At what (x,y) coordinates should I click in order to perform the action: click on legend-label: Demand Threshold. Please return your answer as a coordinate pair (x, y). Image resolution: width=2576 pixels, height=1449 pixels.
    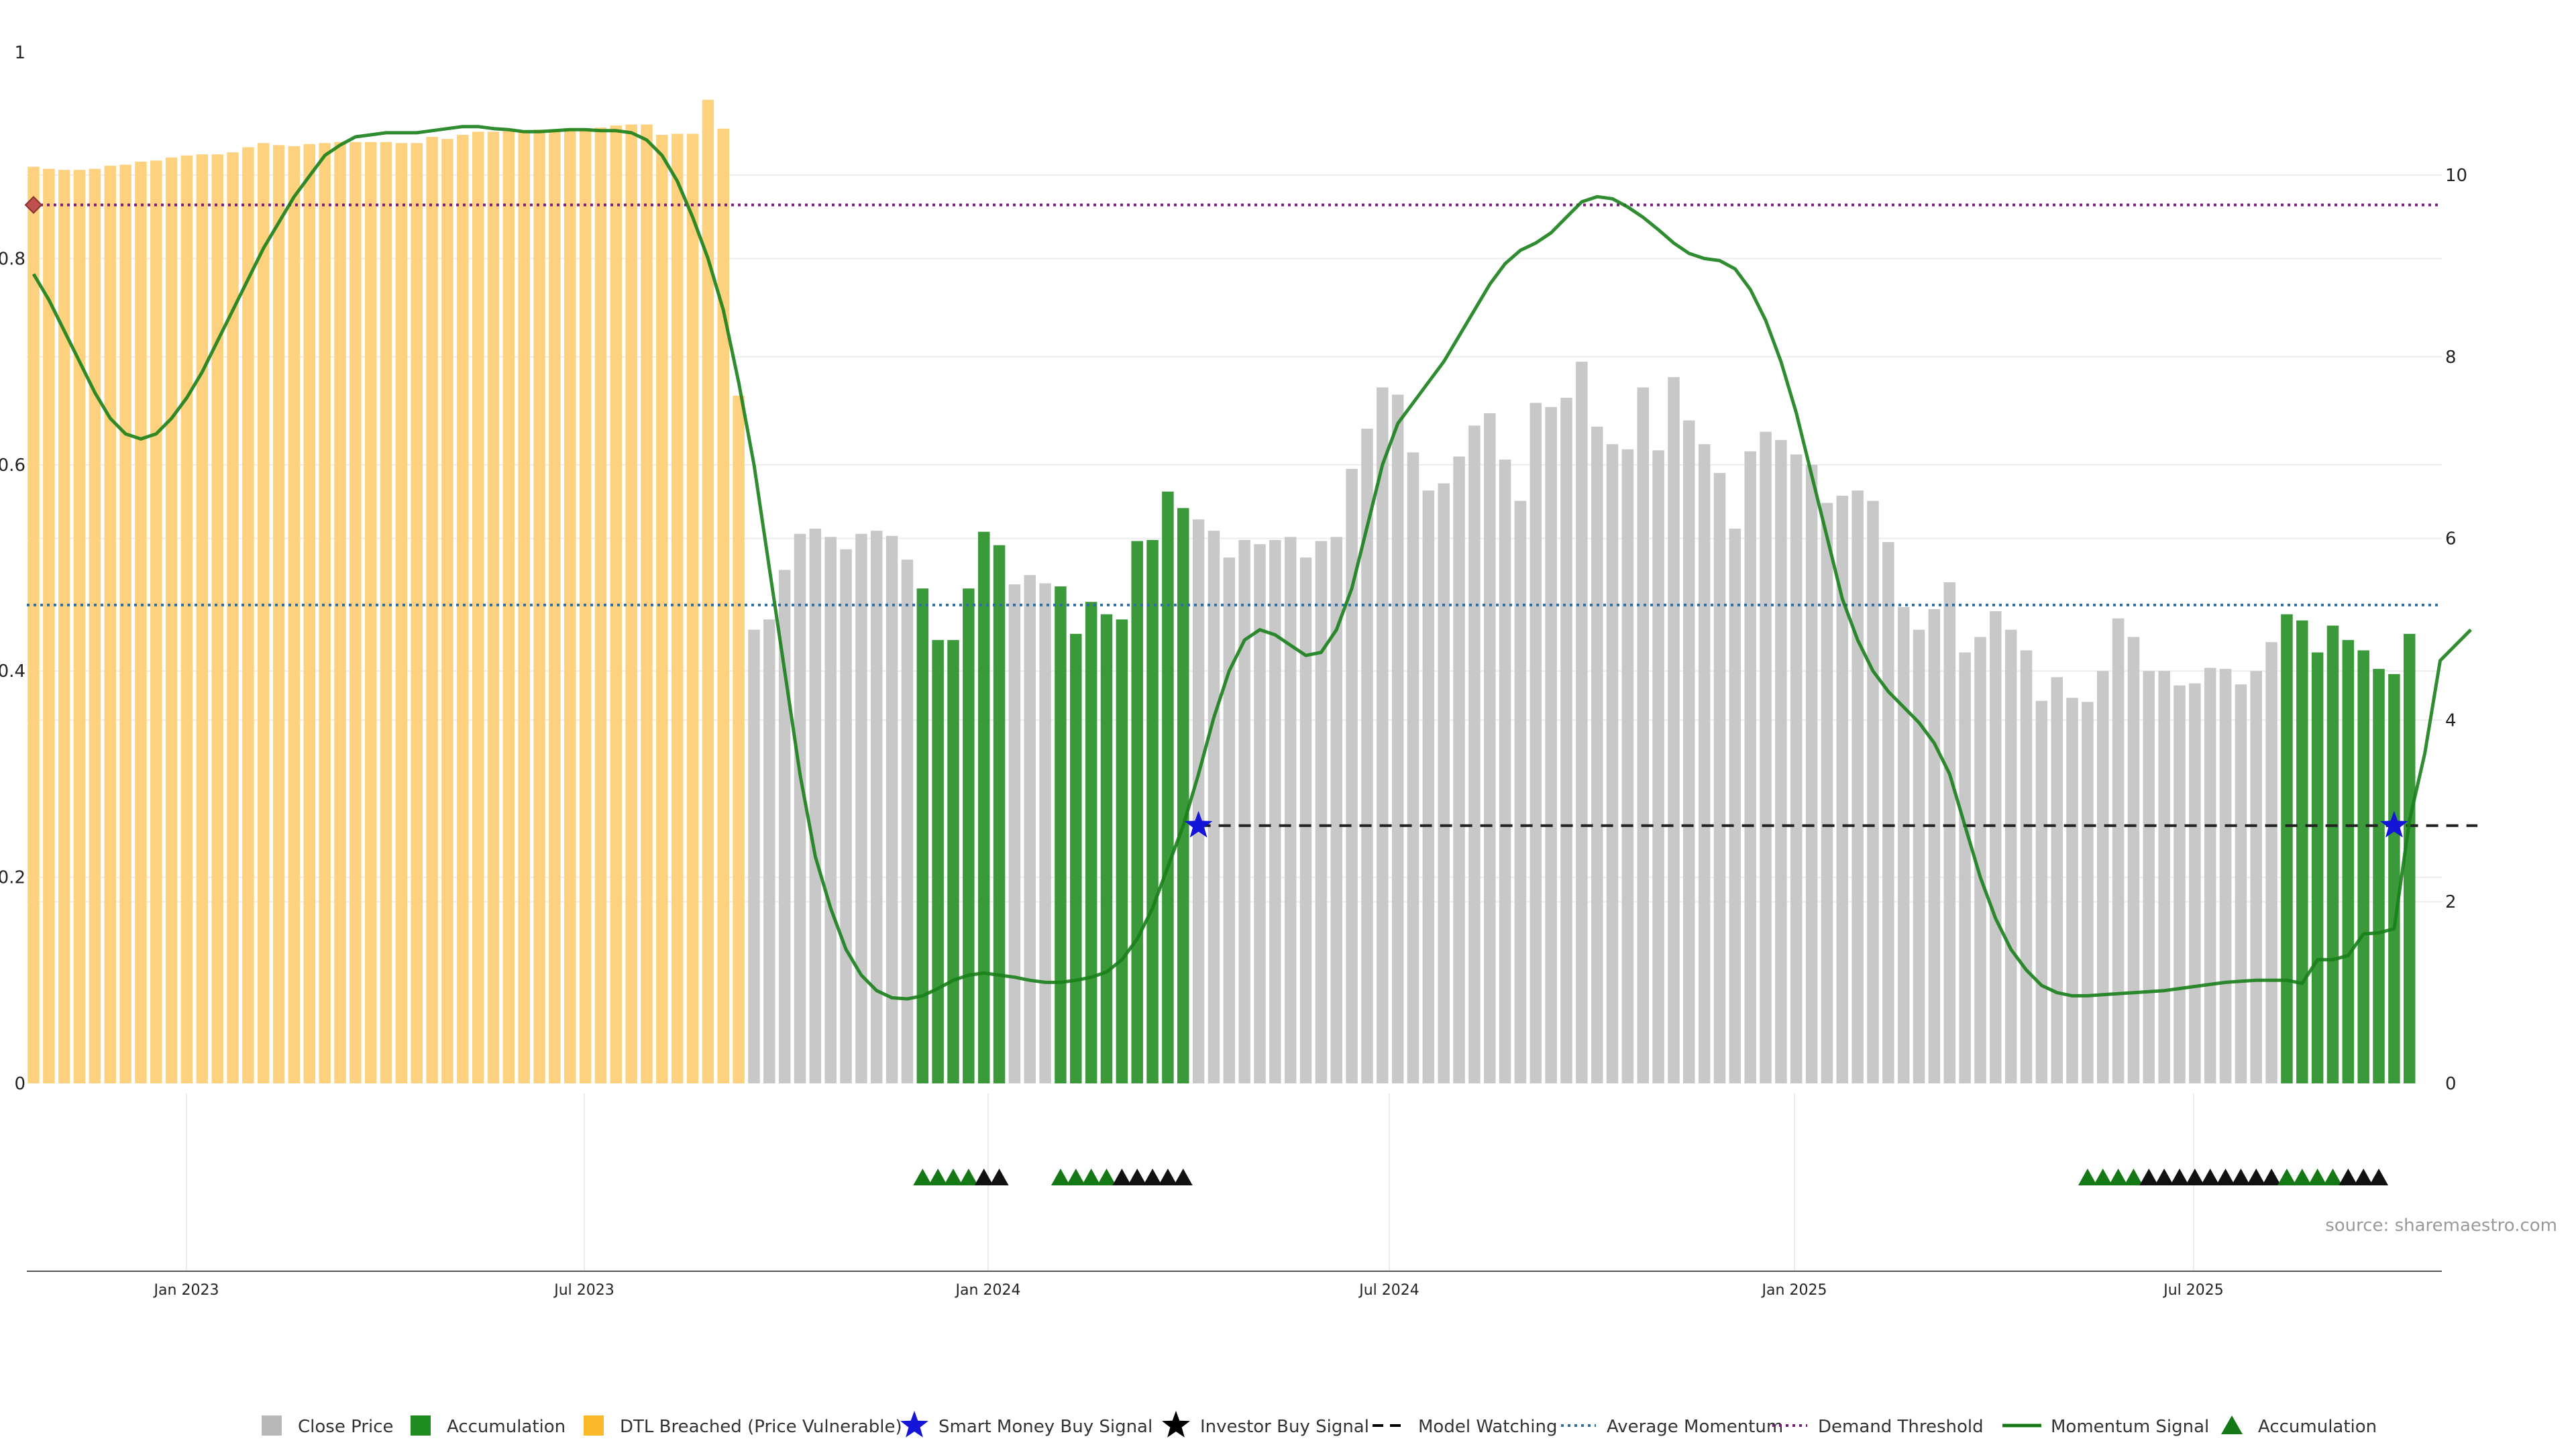
    Looking at the image, I should click on (1901, 1427).